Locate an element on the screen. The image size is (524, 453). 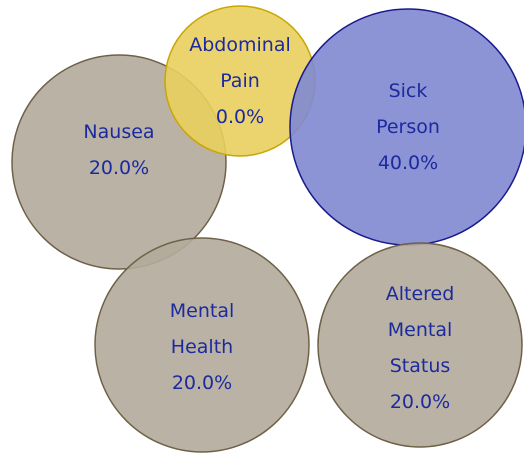
label-box: Mental Health 20.0% is located at coordinates (202, 347).